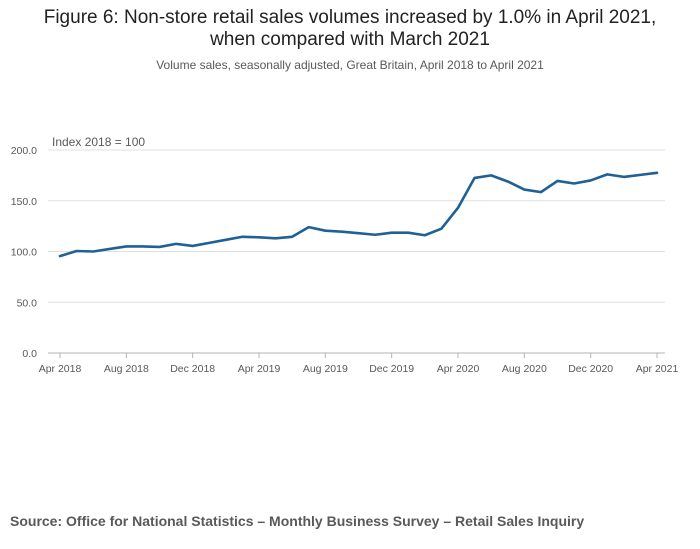 The width and height of the screenshot is (700, 549). Describe the element at coordinates (259, 369) in the screenshot. I see `x-tick-label: Apr 2019` at that location.